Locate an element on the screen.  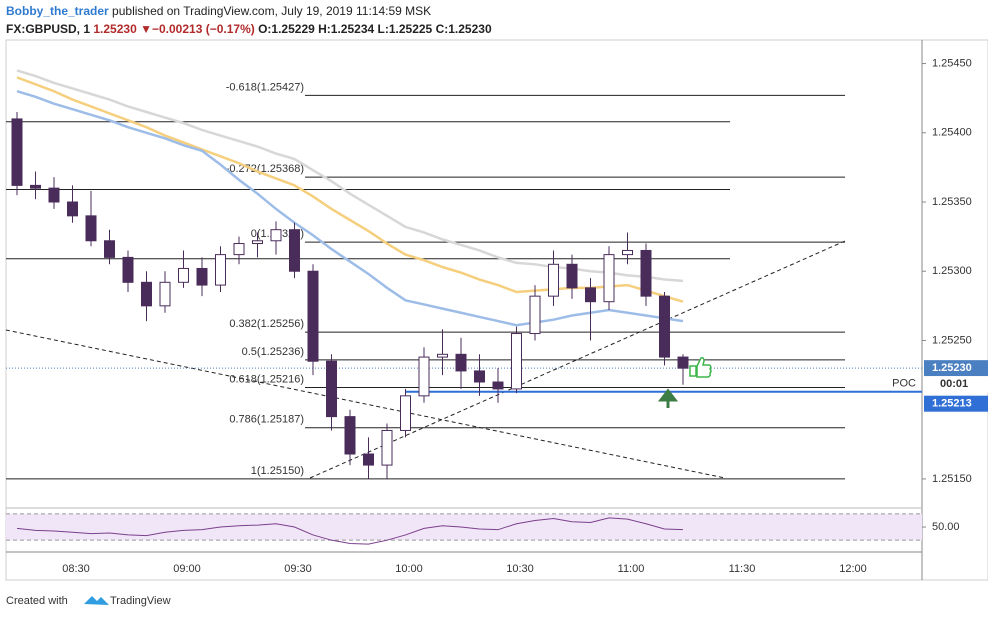
poc-name: POC is located at coordinates (904, 384).